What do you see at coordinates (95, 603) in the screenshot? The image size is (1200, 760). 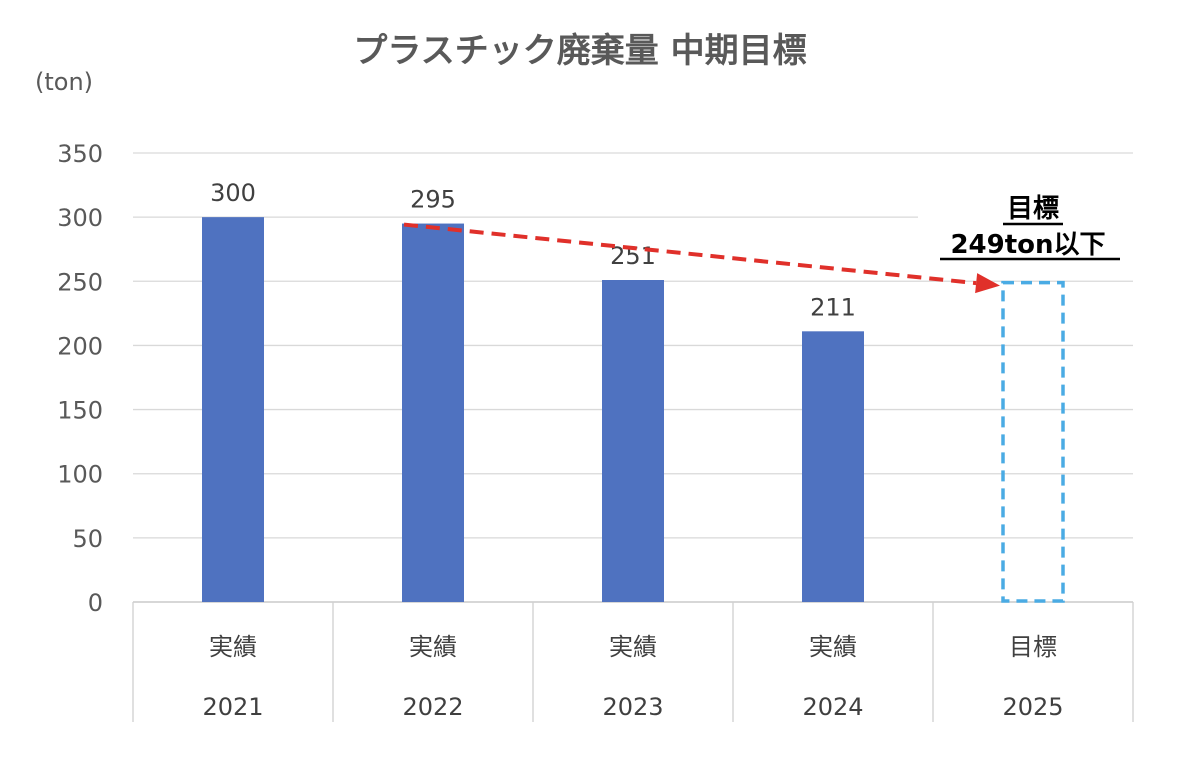 I see `y-tick-label: 0` at bounding box center [95, 603].